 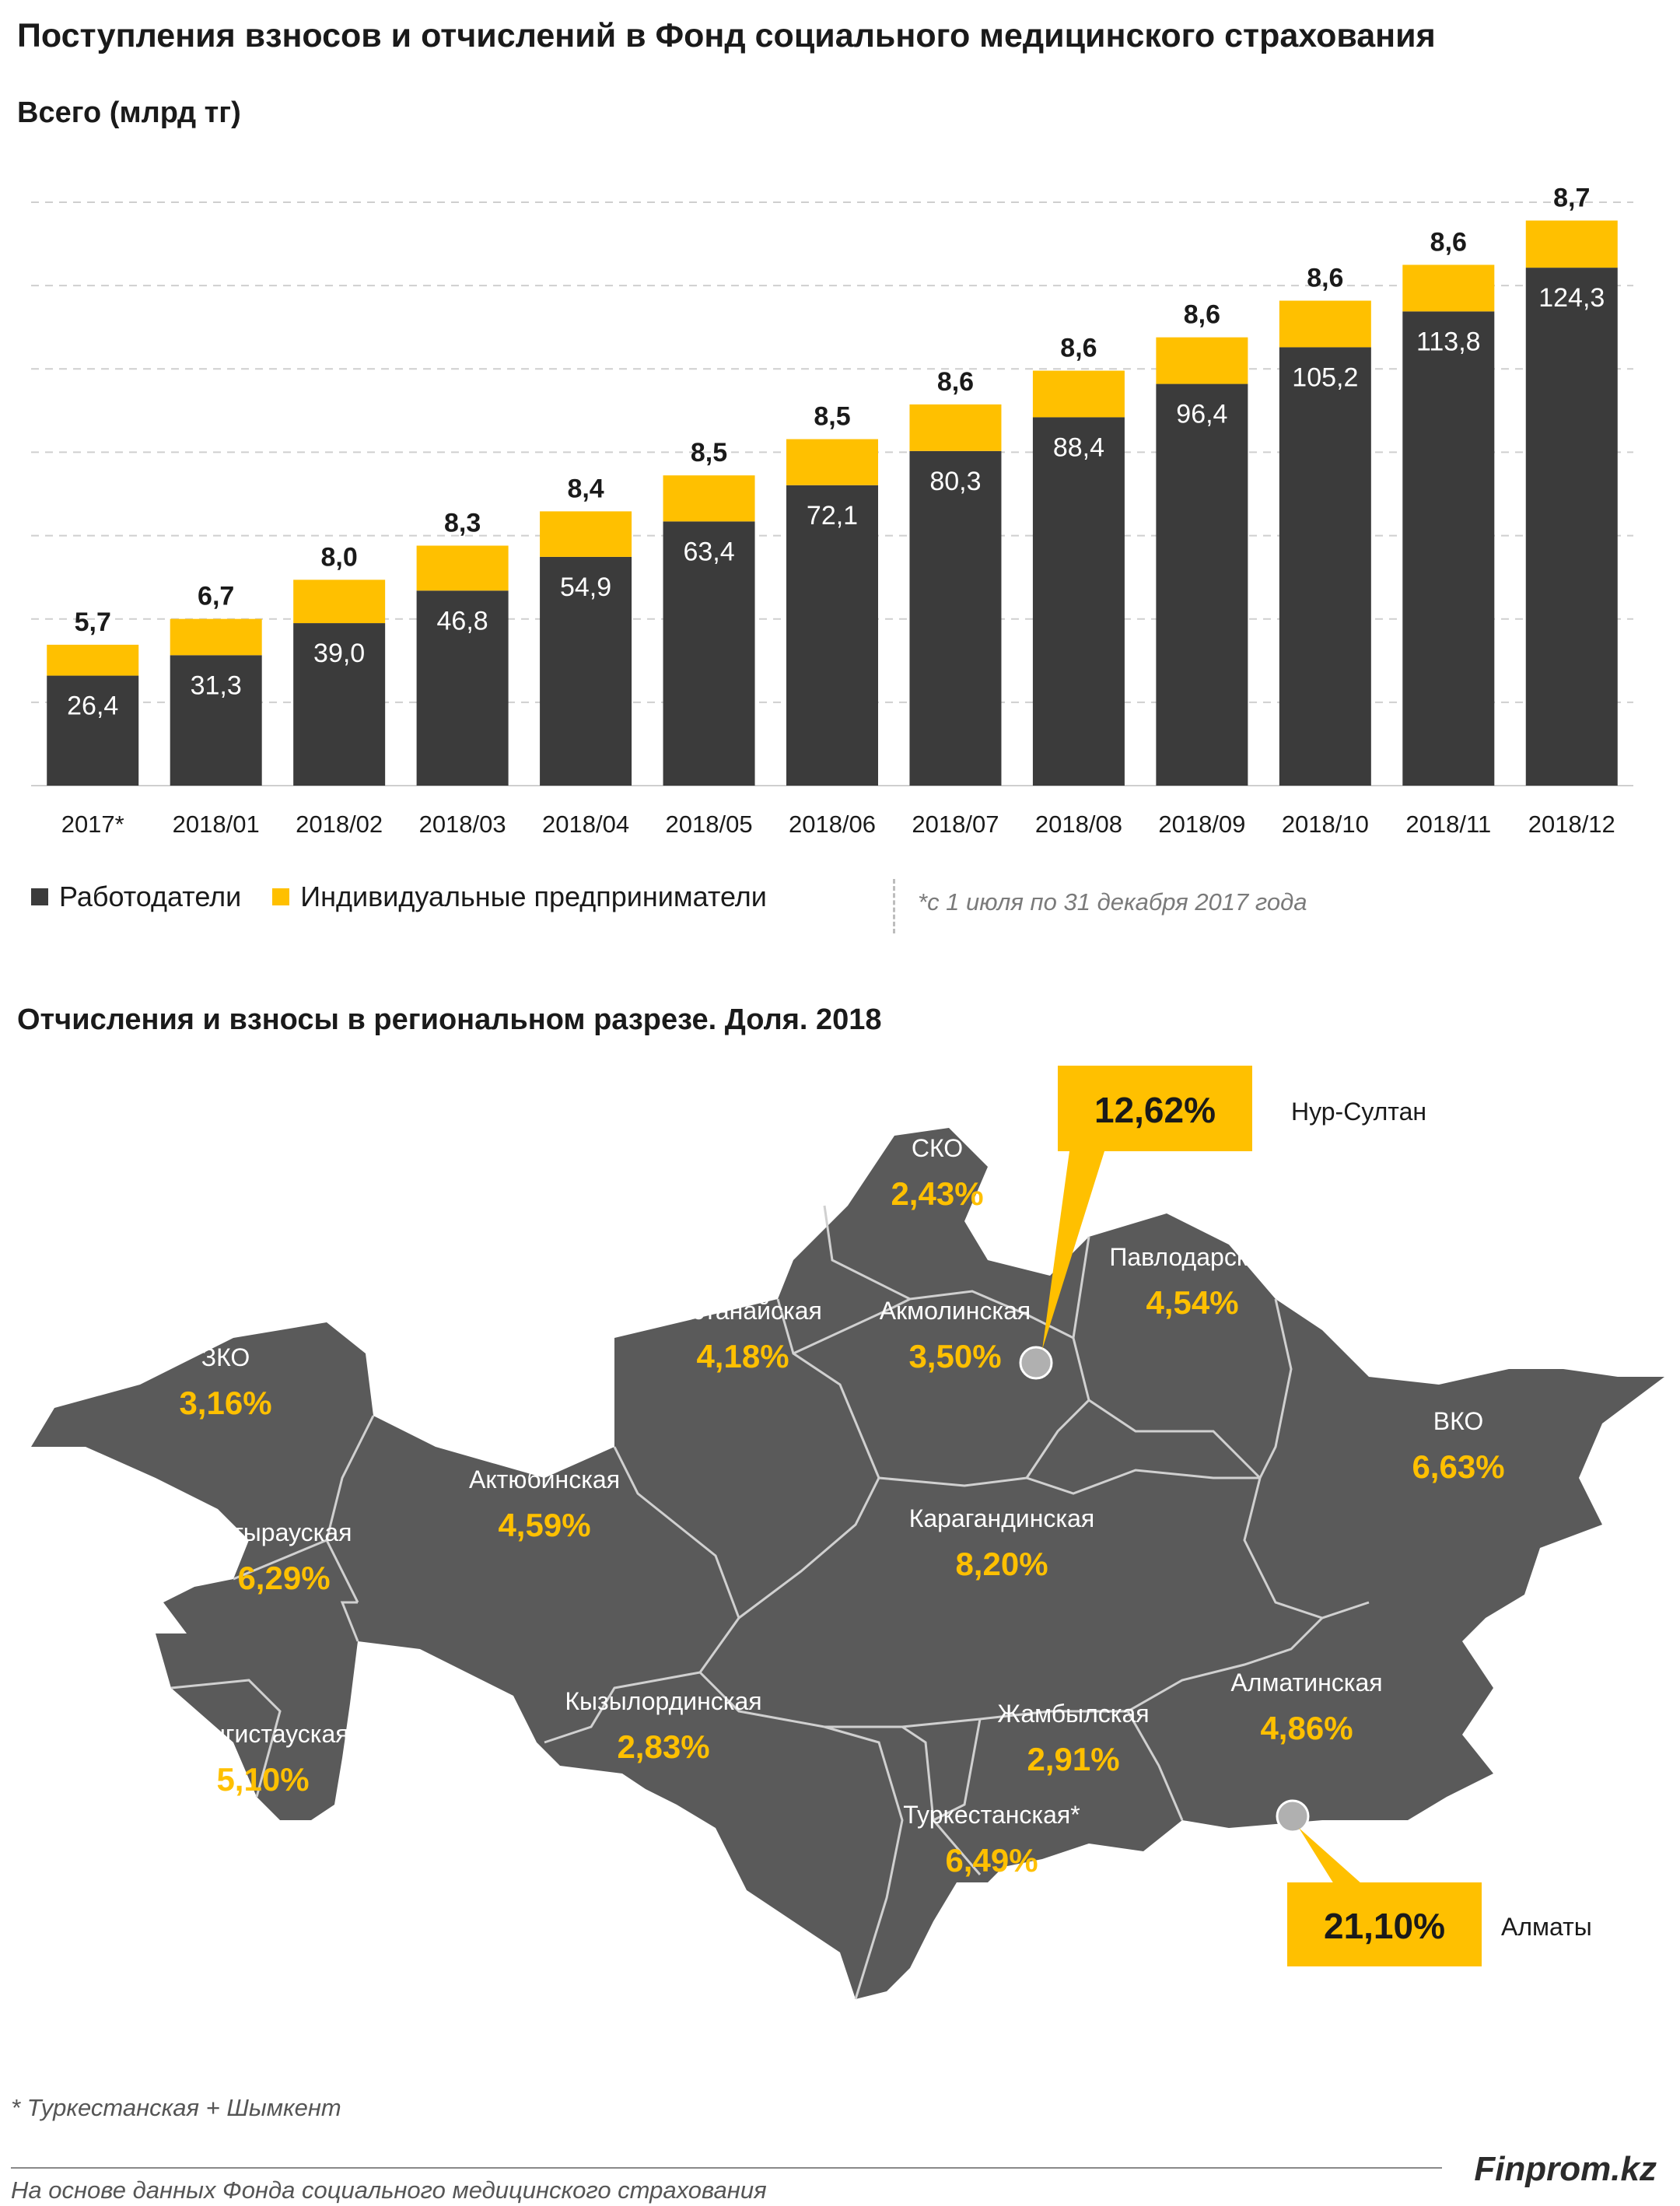 I want to click on data-label-entrepreneurs: 6,7, so click(x=216, y=596).